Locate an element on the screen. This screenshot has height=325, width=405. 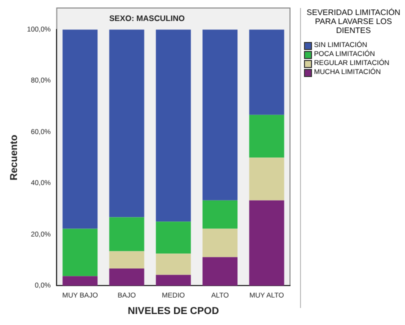
x-axis-title: NIVELES DE CPOD is located at coordinates (173, 311).